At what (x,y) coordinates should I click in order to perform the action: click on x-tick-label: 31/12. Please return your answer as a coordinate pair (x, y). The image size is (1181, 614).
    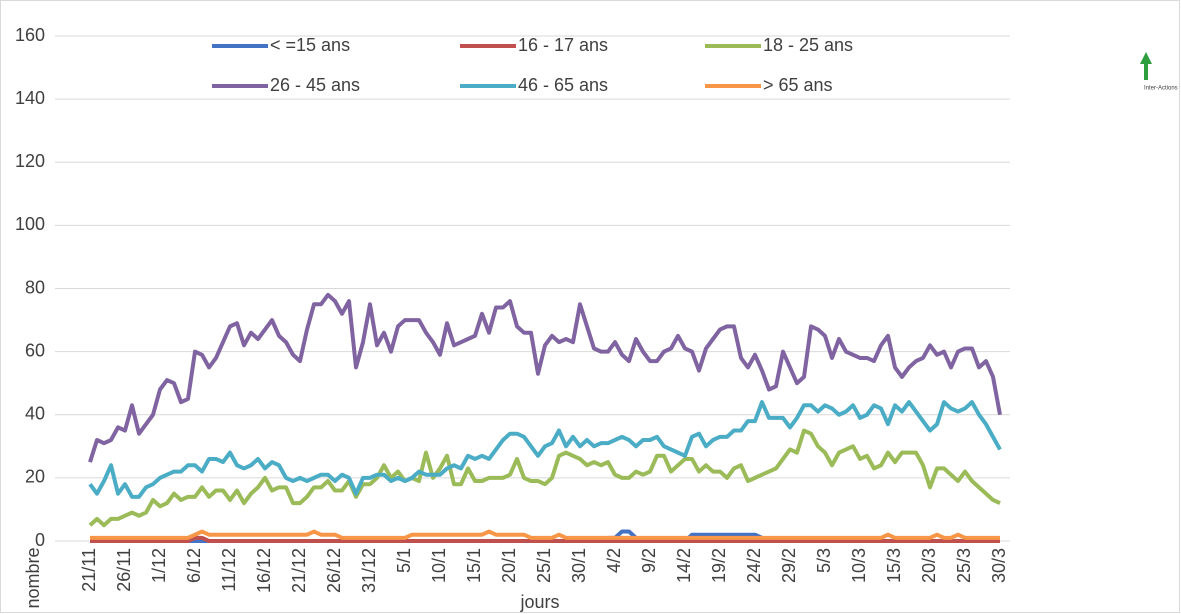
    Looking at the image, I should click on (369, 570).